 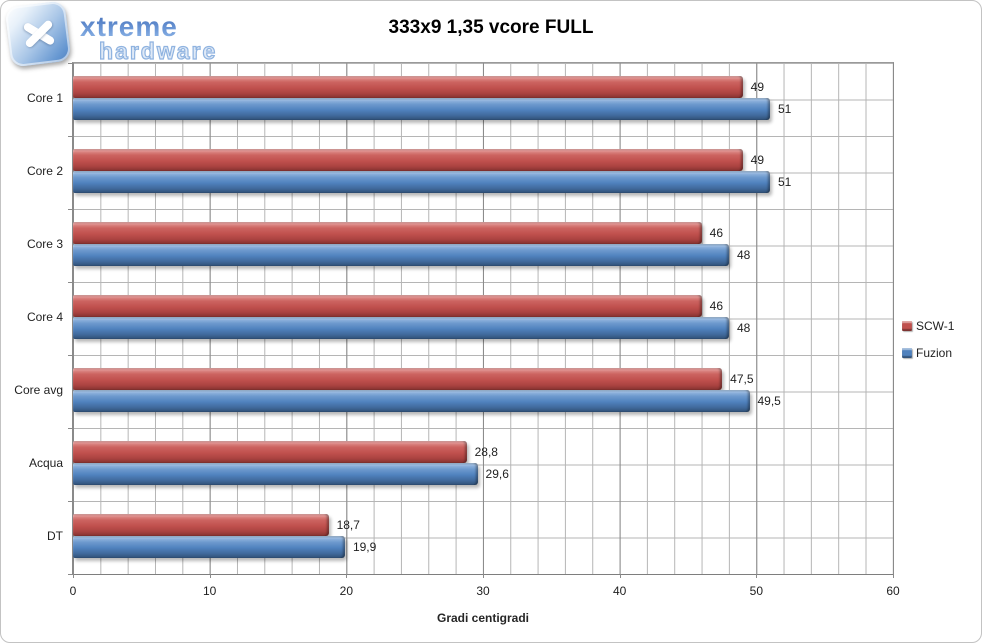 I want to click on legend-label-fuzion: Fuzion, so click(x=934, y=353).